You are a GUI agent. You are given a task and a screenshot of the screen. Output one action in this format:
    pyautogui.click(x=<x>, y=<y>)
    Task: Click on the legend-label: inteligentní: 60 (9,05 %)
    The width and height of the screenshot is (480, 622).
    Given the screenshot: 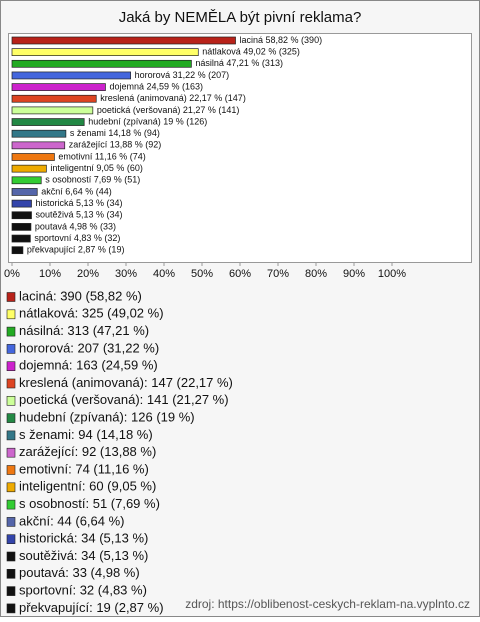 What is the action you would take?
    pyautogui.click(x=87, y=486)
    